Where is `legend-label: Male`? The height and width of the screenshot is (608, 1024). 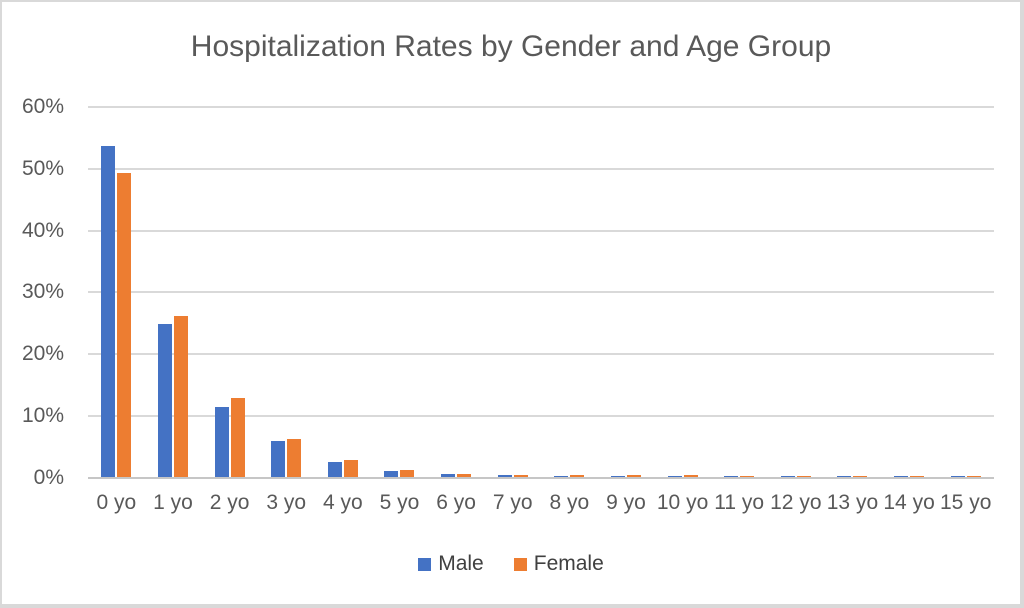
legend-label: Male is located at coordinates (461, 563).